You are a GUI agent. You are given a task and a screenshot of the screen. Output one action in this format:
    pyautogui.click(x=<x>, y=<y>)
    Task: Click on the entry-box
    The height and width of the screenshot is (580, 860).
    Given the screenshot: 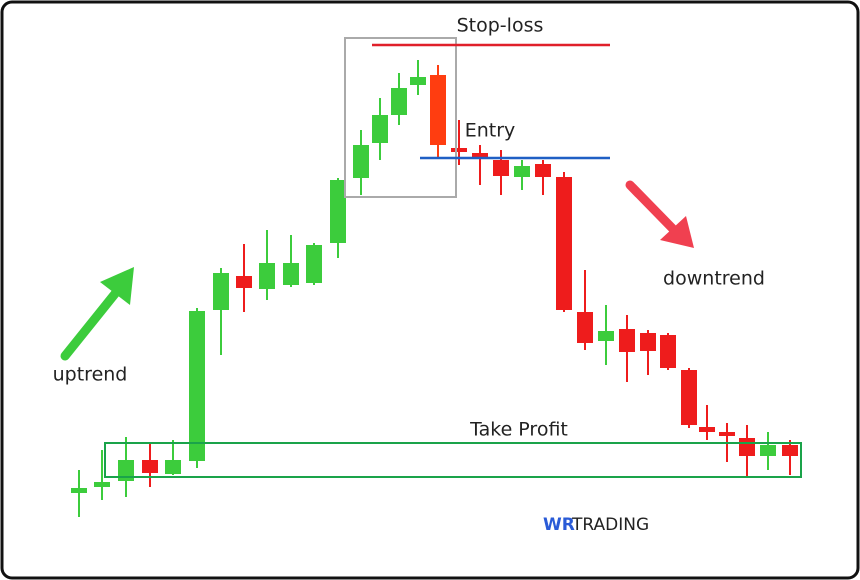 What is the action you would take?
    pyautogui.click(x=400, y=117)
    